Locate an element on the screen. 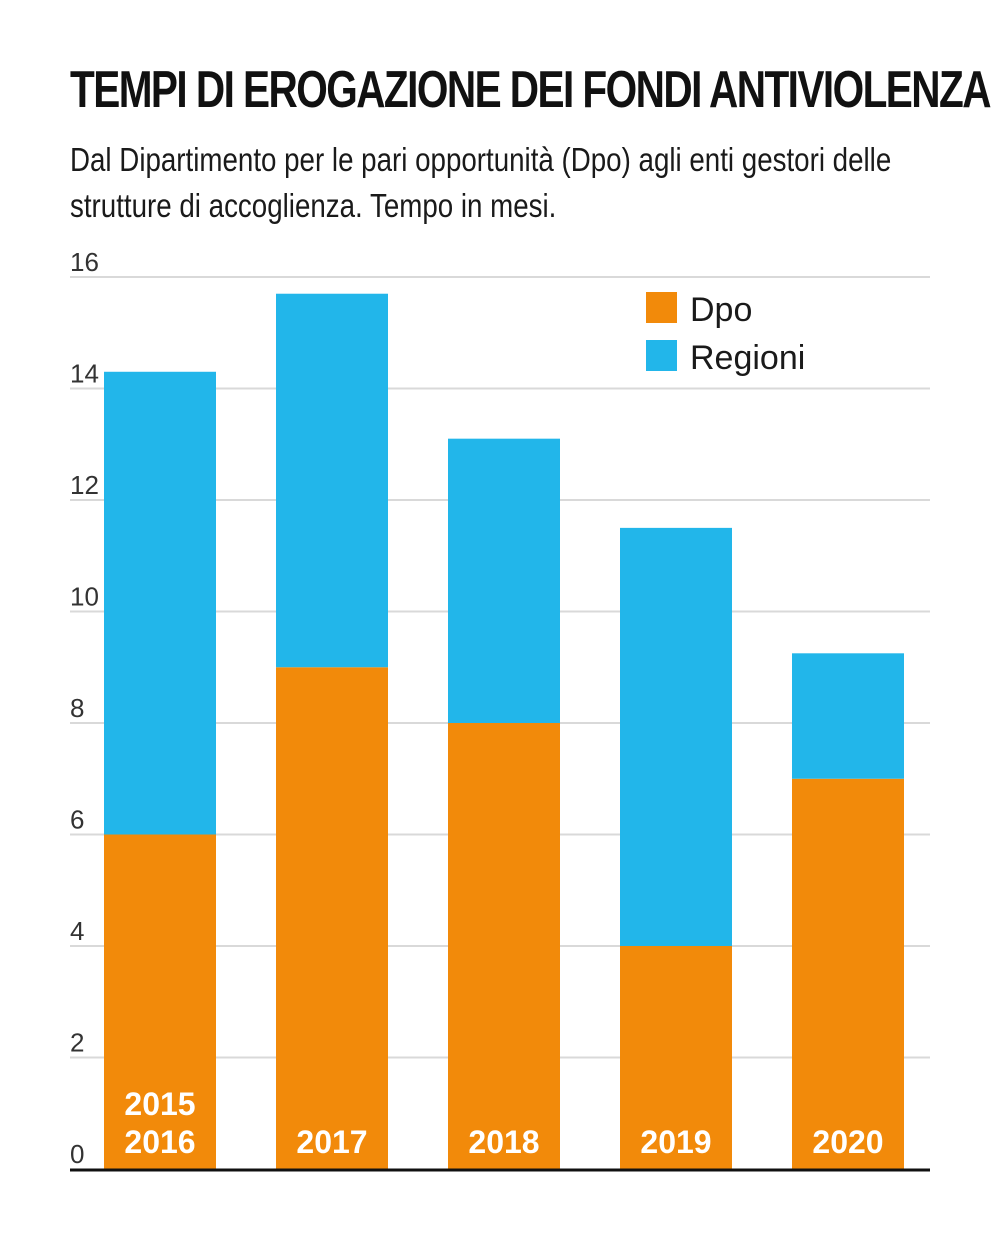 Image resolution: width=1000 pixels, height=1235 pixels. x-category-label: 2019 is located at coordinates (675, 1142).